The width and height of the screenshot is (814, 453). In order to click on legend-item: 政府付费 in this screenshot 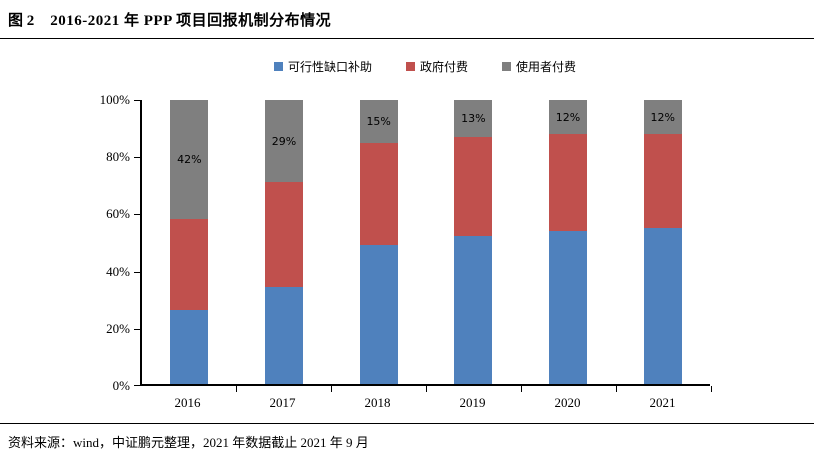, I will do `click(436, 66)`.